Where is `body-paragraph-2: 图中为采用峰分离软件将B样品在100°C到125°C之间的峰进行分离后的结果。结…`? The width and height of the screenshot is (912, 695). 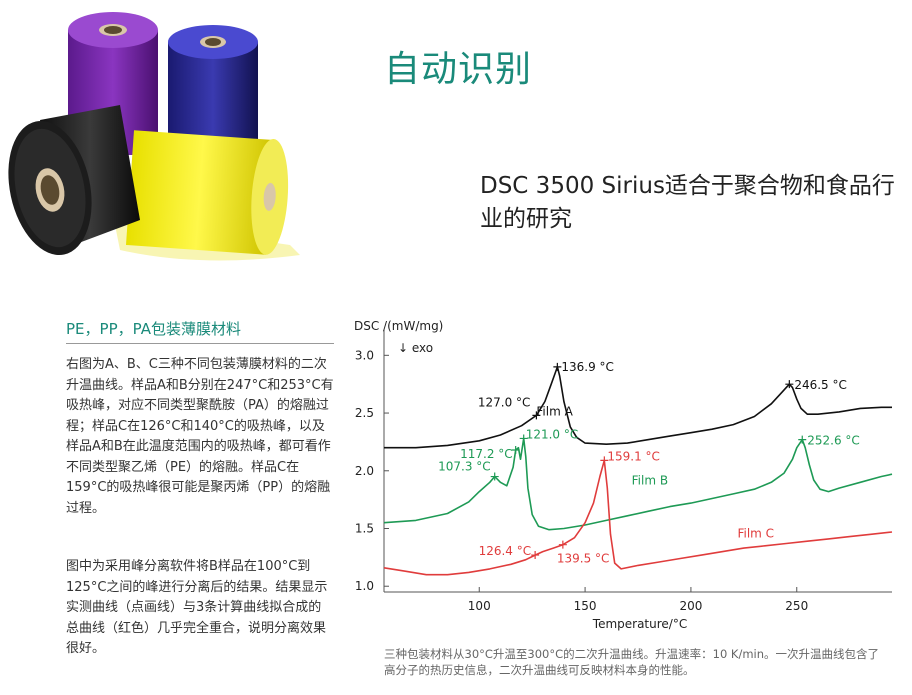 body-paragraph-2: 图中为采用峰分离软件将B样品在100°C到125°C之间的峰进行分离后的结果。结… is located at coordinates (197, 607).